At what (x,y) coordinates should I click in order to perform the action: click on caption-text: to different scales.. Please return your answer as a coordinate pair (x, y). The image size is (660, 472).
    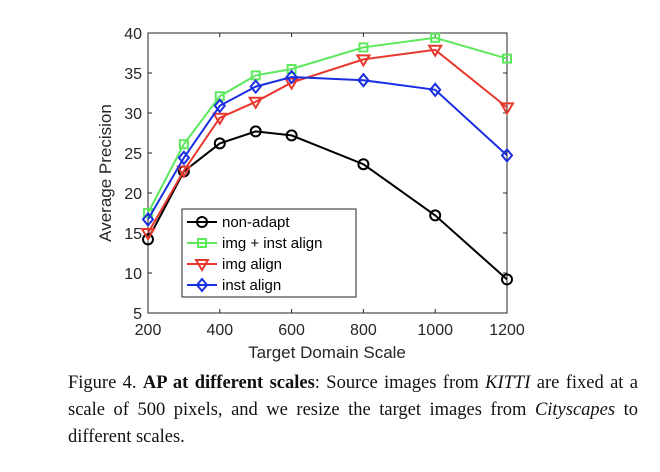
    Looking at the image, I should click on (353, 423).